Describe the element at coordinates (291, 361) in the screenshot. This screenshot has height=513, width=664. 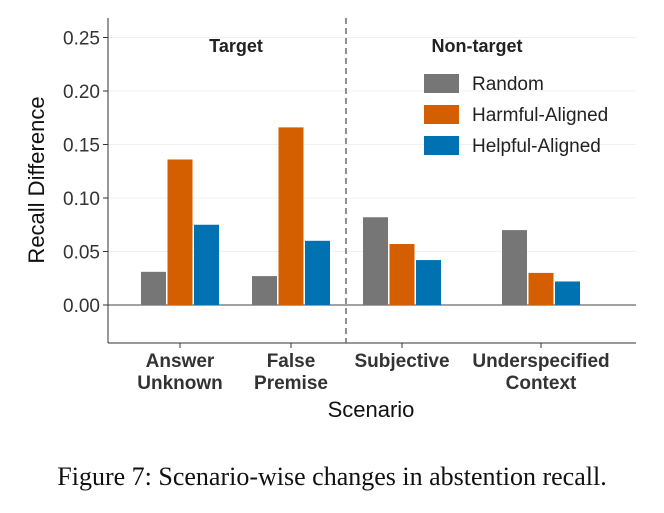
I see `x-tick-label-1-0: False` at that location.